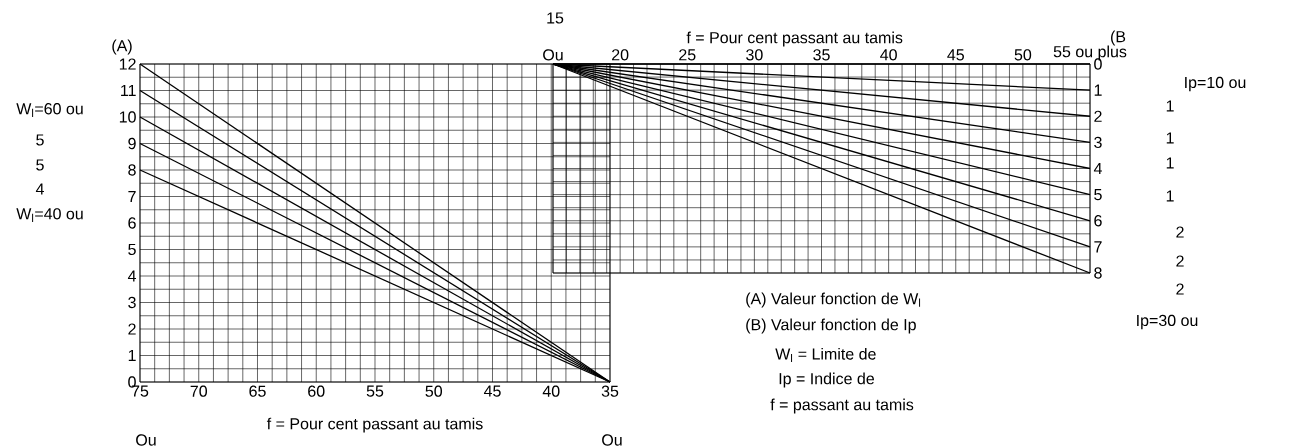  I want to click on text: Ip = Indice de, so click(826, 380).